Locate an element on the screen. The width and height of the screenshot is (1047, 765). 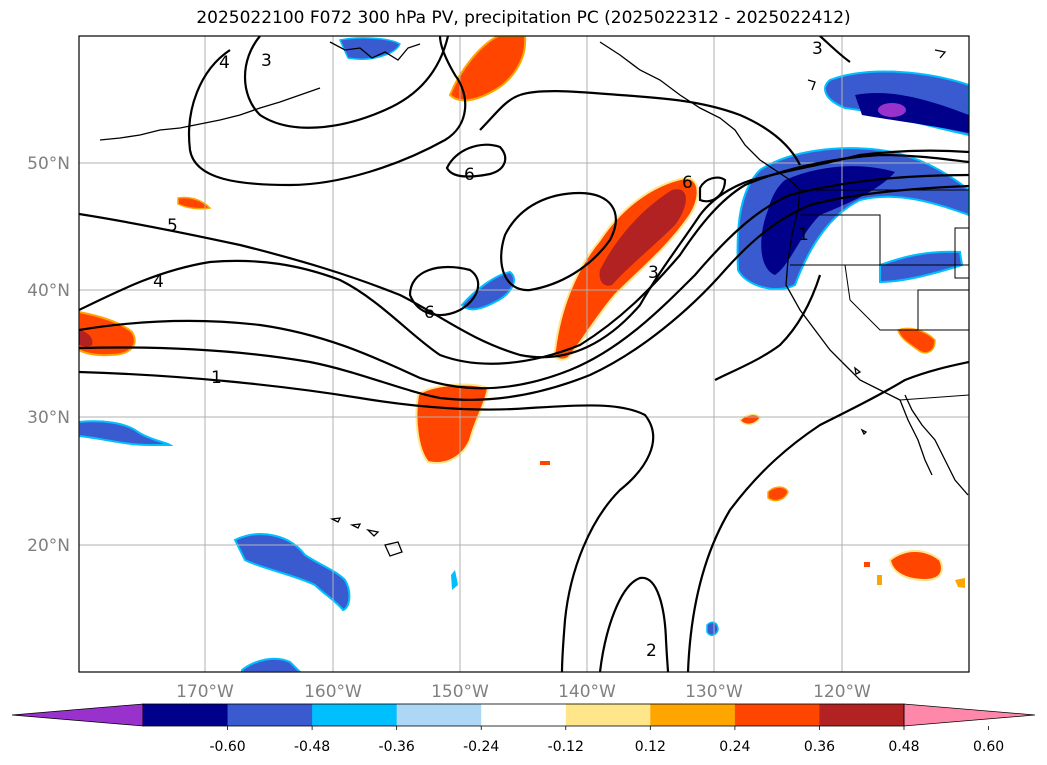
colorbar-segments is located at coordinates (523, 715).